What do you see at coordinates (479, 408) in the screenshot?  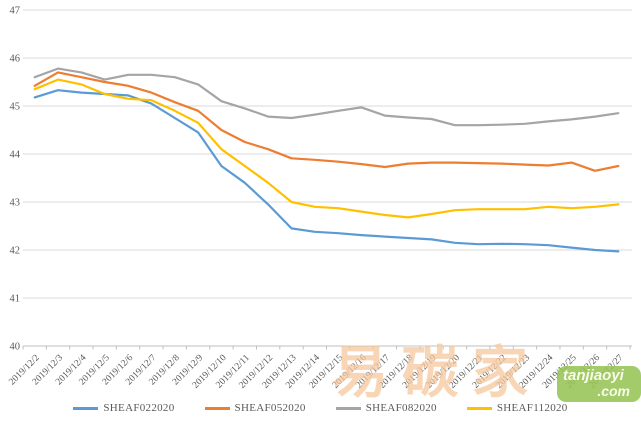 I see `legend-line-swatch-yellow` at bounding box center [479, 408].